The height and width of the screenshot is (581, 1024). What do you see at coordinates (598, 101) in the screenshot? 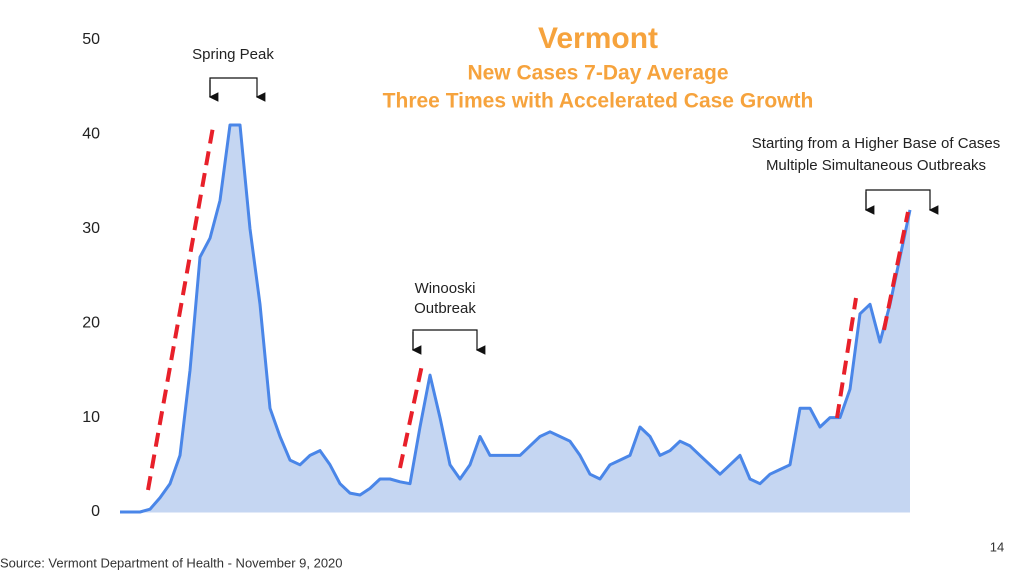
I see `chart-subtitle: Three Times with Accelerated Case Growth` at bounding box center [598, 101].